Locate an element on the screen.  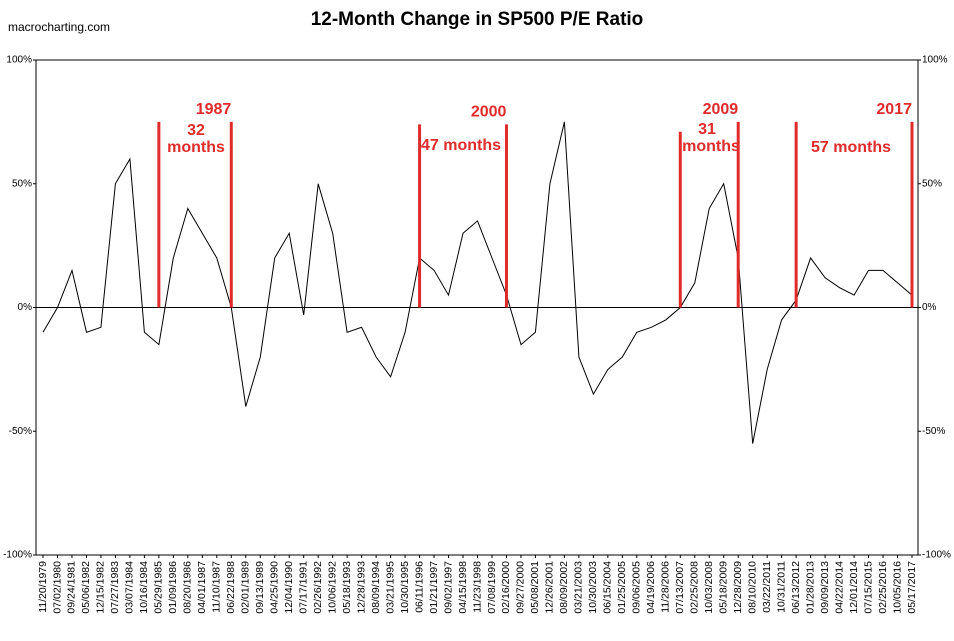
x-tick-label: 09/09/2013 is located at coordinates (825, 587).